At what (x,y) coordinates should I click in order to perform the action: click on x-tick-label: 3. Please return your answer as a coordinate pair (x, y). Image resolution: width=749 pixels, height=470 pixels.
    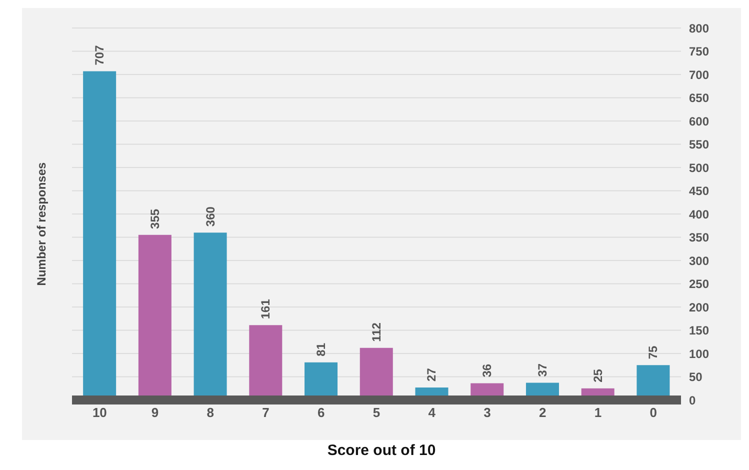
    Looking at the image, I should click on (487, 412).